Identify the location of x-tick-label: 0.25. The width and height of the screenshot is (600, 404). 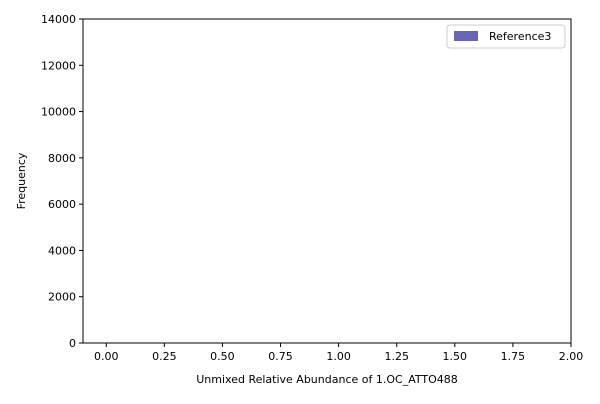
(164, 356).